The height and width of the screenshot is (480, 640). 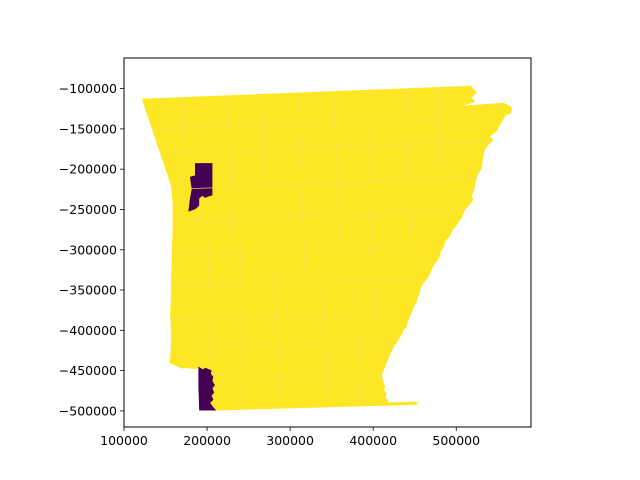 I want to click on x-axis: 100000 200000 300000 400000 500000, so click(x=290, y=437).